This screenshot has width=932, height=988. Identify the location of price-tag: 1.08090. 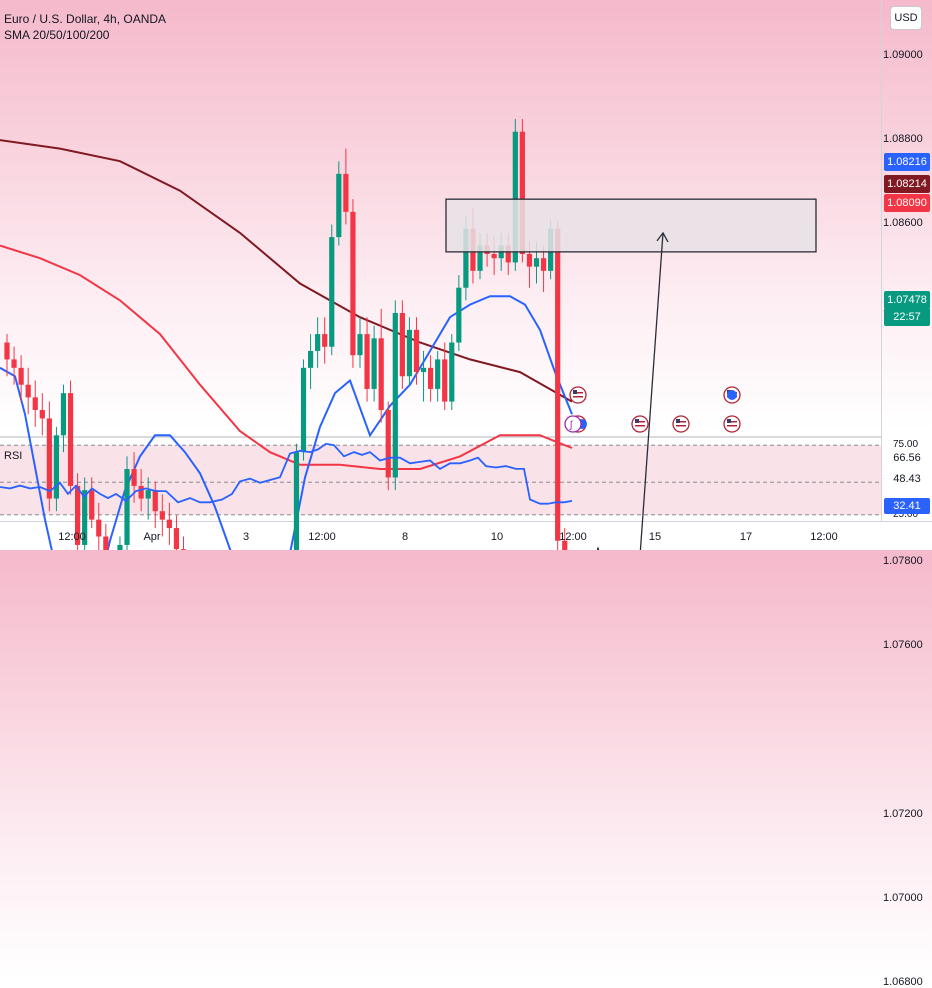
(907, 203).